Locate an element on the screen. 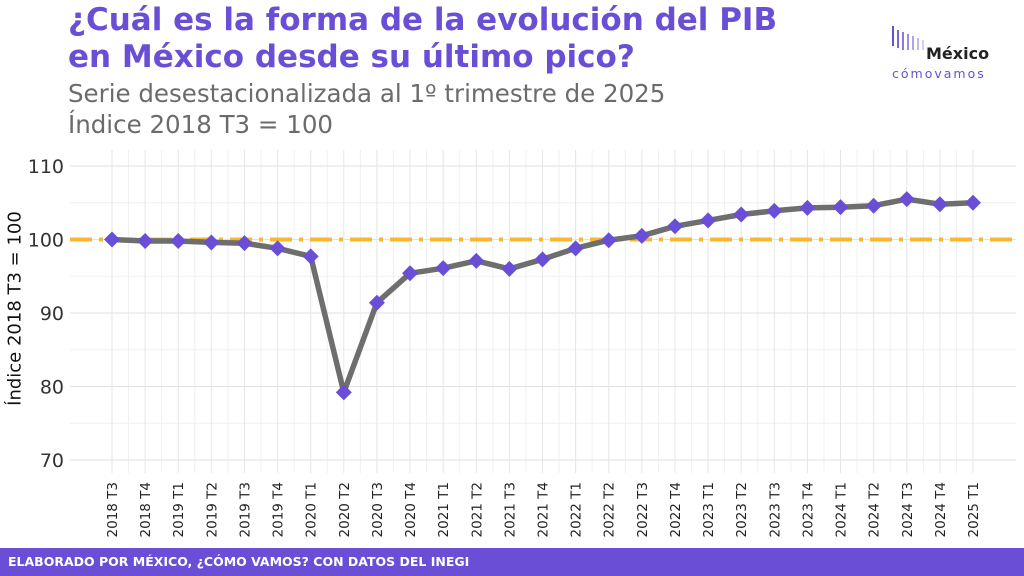 This screenshot has width=1024, height=576. x-tick-label: 2024 T4 is located at coordinates (941, 509).